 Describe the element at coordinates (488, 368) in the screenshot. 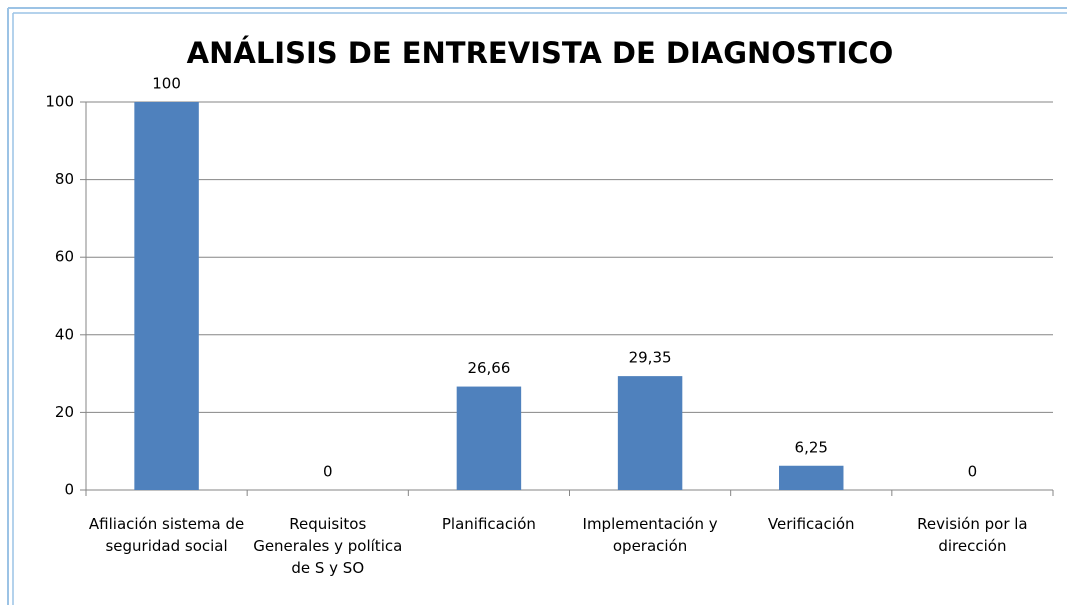

I see `data-label: 26,66` at that location.